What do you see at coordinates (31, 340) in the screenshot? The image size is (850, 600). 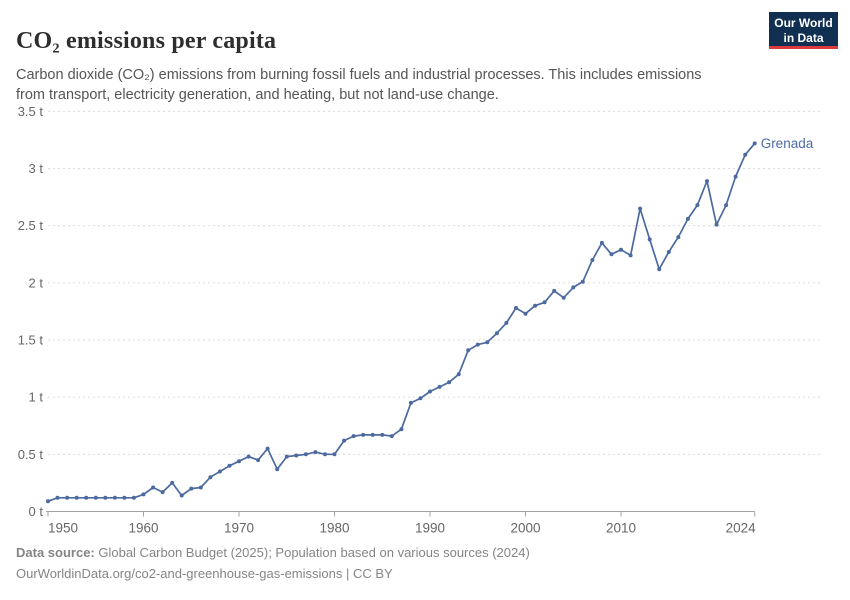 I see `y-tick-label-1.5t: 1.5 t` at bounding box center [31, 340].